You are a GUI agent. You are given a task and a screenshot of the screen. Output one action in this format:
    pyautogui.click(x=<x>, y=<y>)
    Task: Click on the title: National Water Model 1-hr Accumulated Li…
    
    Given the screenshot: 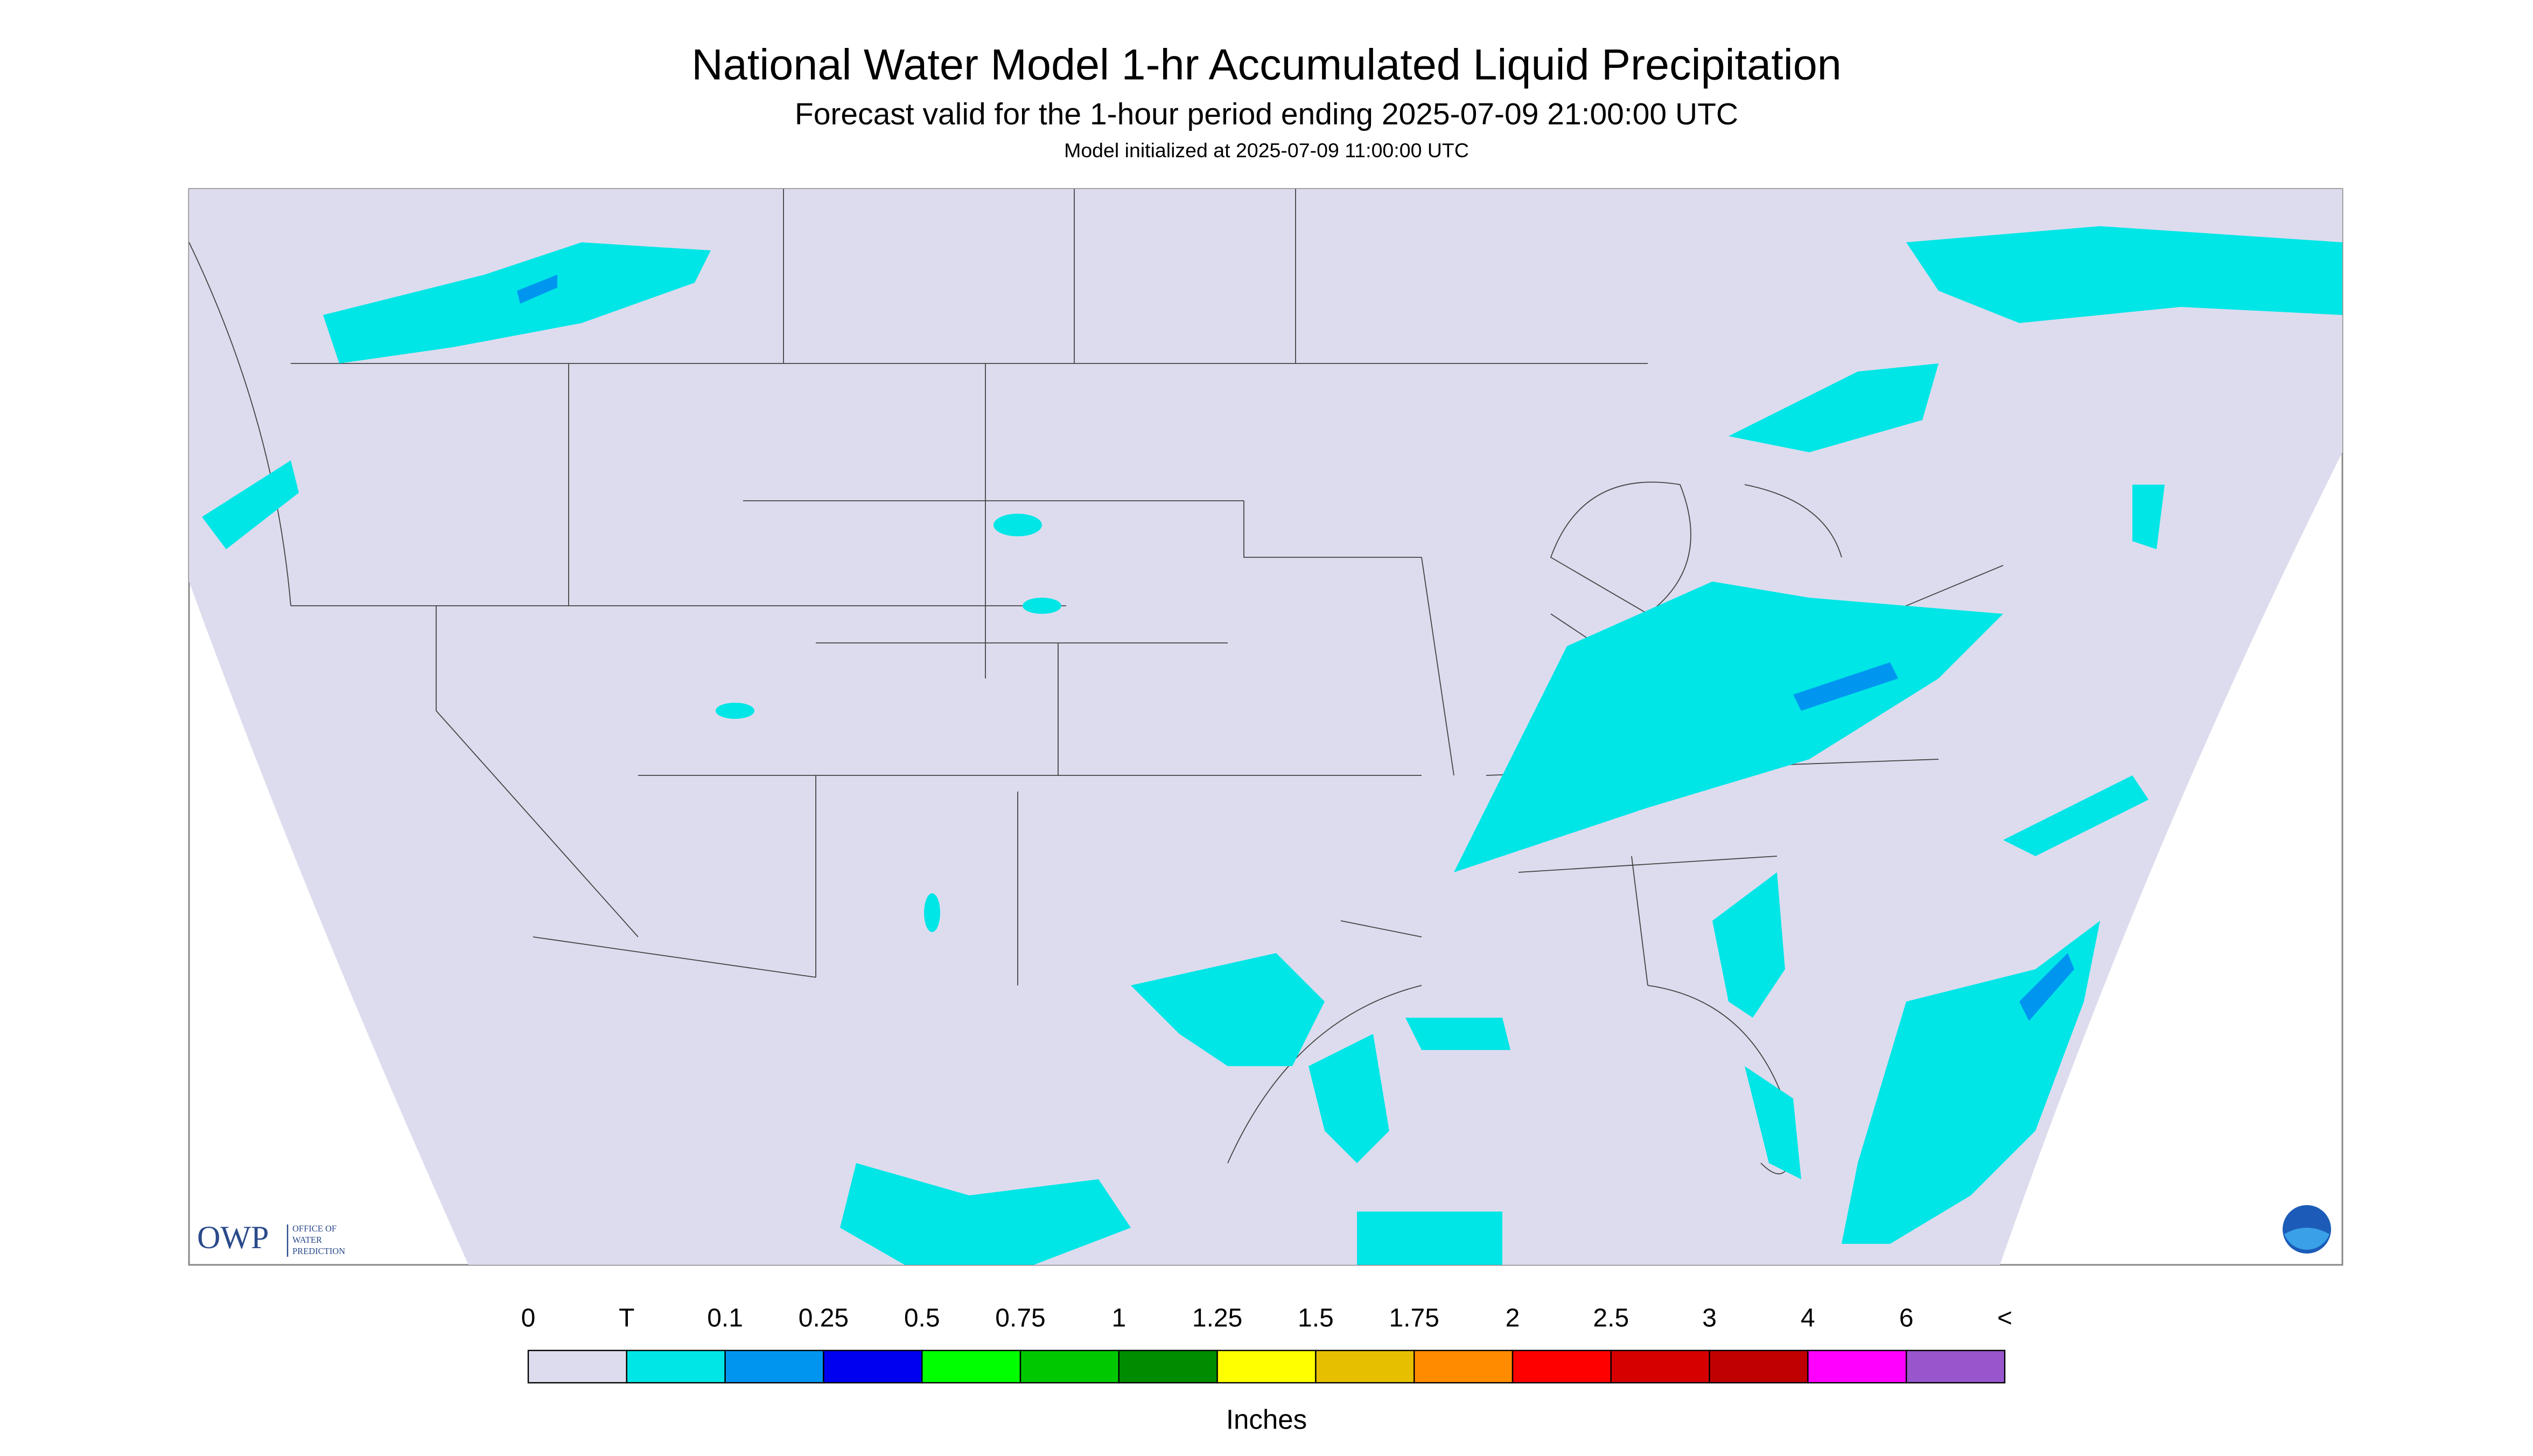 What is the action you would take?
    pyautogui.click(x=1266, y=64)
    